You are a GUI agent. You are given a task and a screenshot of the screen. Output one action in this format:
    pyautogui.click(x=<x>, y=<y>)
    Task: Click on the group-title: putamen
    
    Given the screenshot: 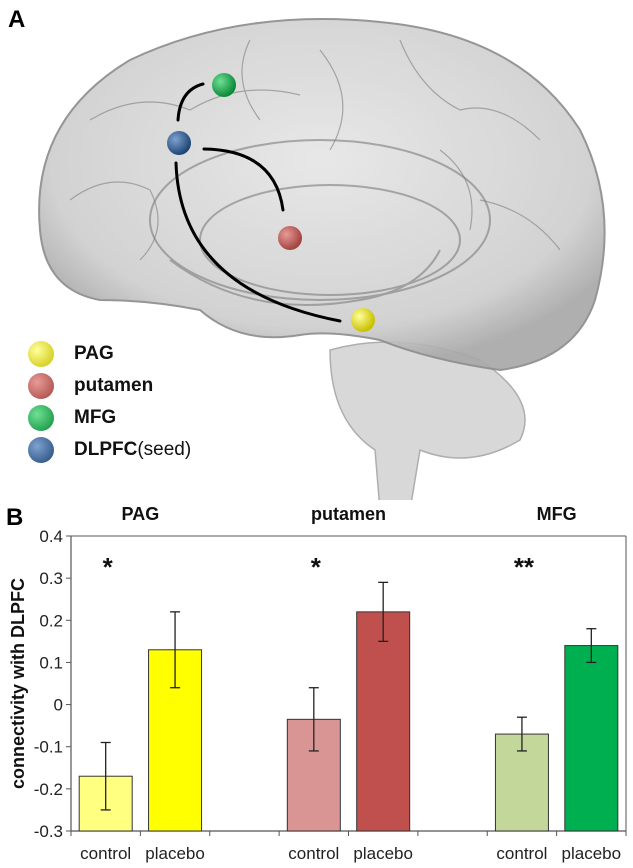 What is the action you would take?
    pyautogui.click(x=348, y=514)
    